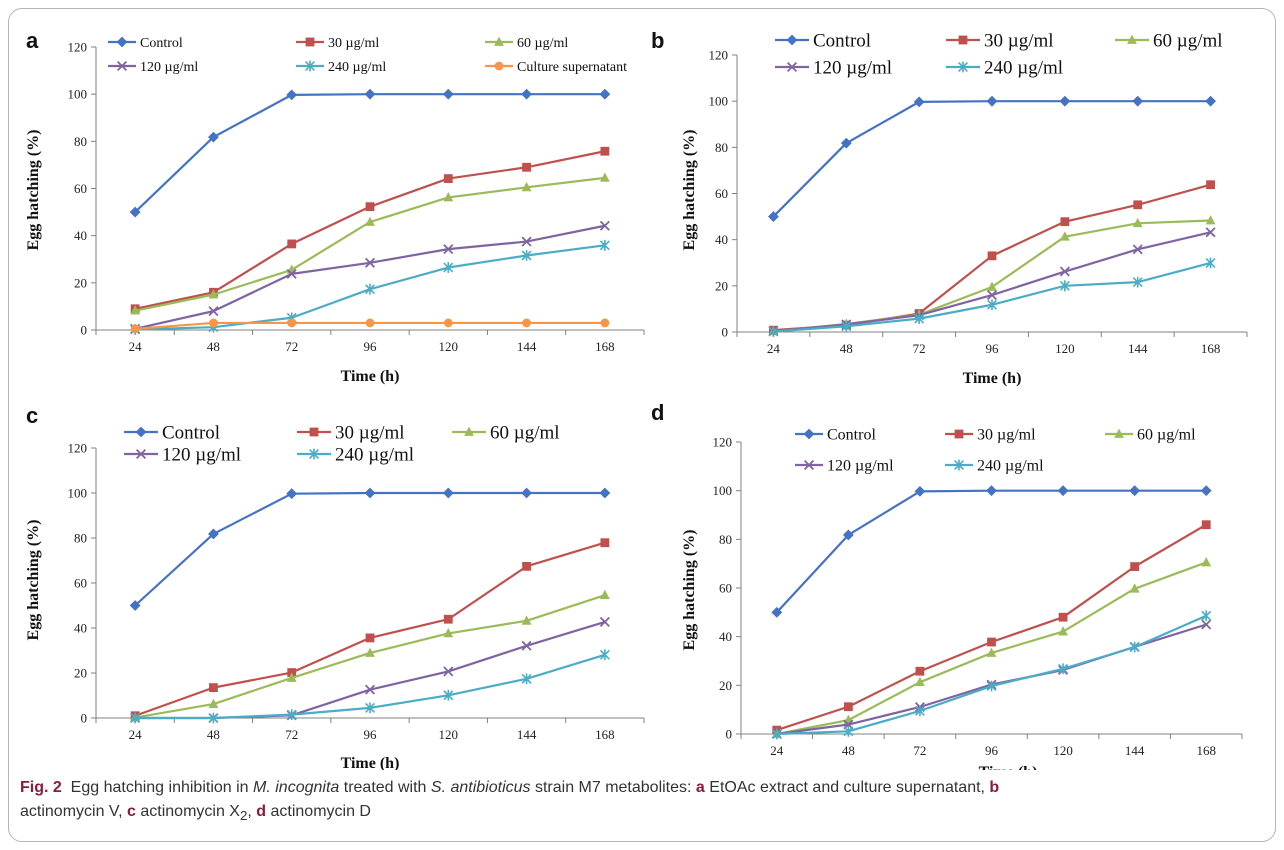 This screenshot has width=1284, height=850. What do you see at coordinates (162, 787) in the screenshot?
I see `caption-text-1: Egg hatching inhibition in` at bounding box center [162, 787].